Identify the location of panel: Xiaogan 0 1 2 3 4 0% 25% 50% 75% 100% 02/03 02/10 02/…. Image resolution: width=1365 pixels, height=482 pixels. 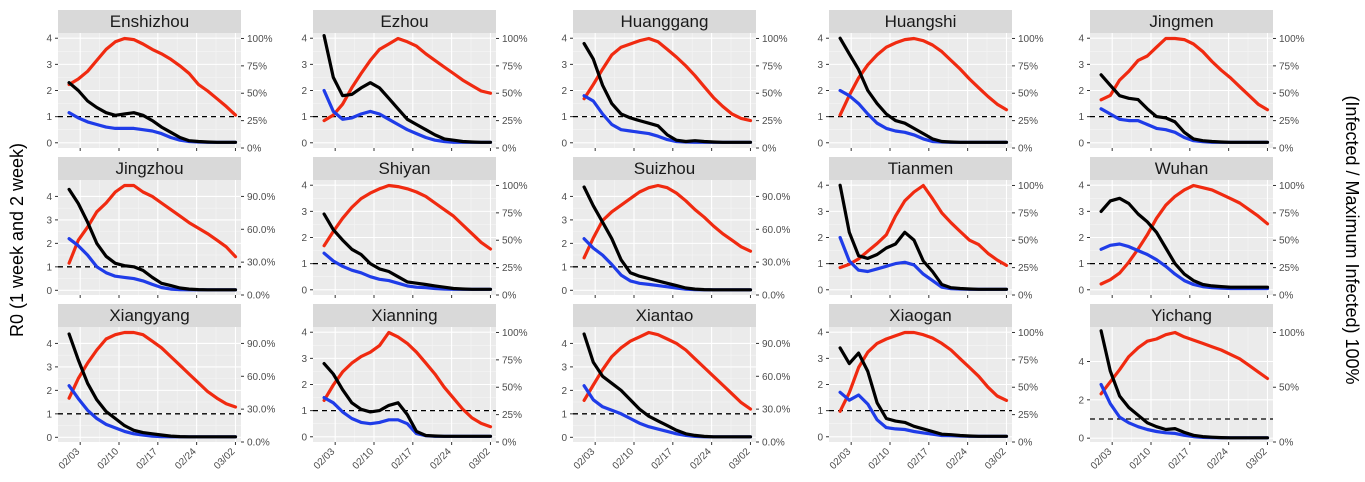
(930, 388).